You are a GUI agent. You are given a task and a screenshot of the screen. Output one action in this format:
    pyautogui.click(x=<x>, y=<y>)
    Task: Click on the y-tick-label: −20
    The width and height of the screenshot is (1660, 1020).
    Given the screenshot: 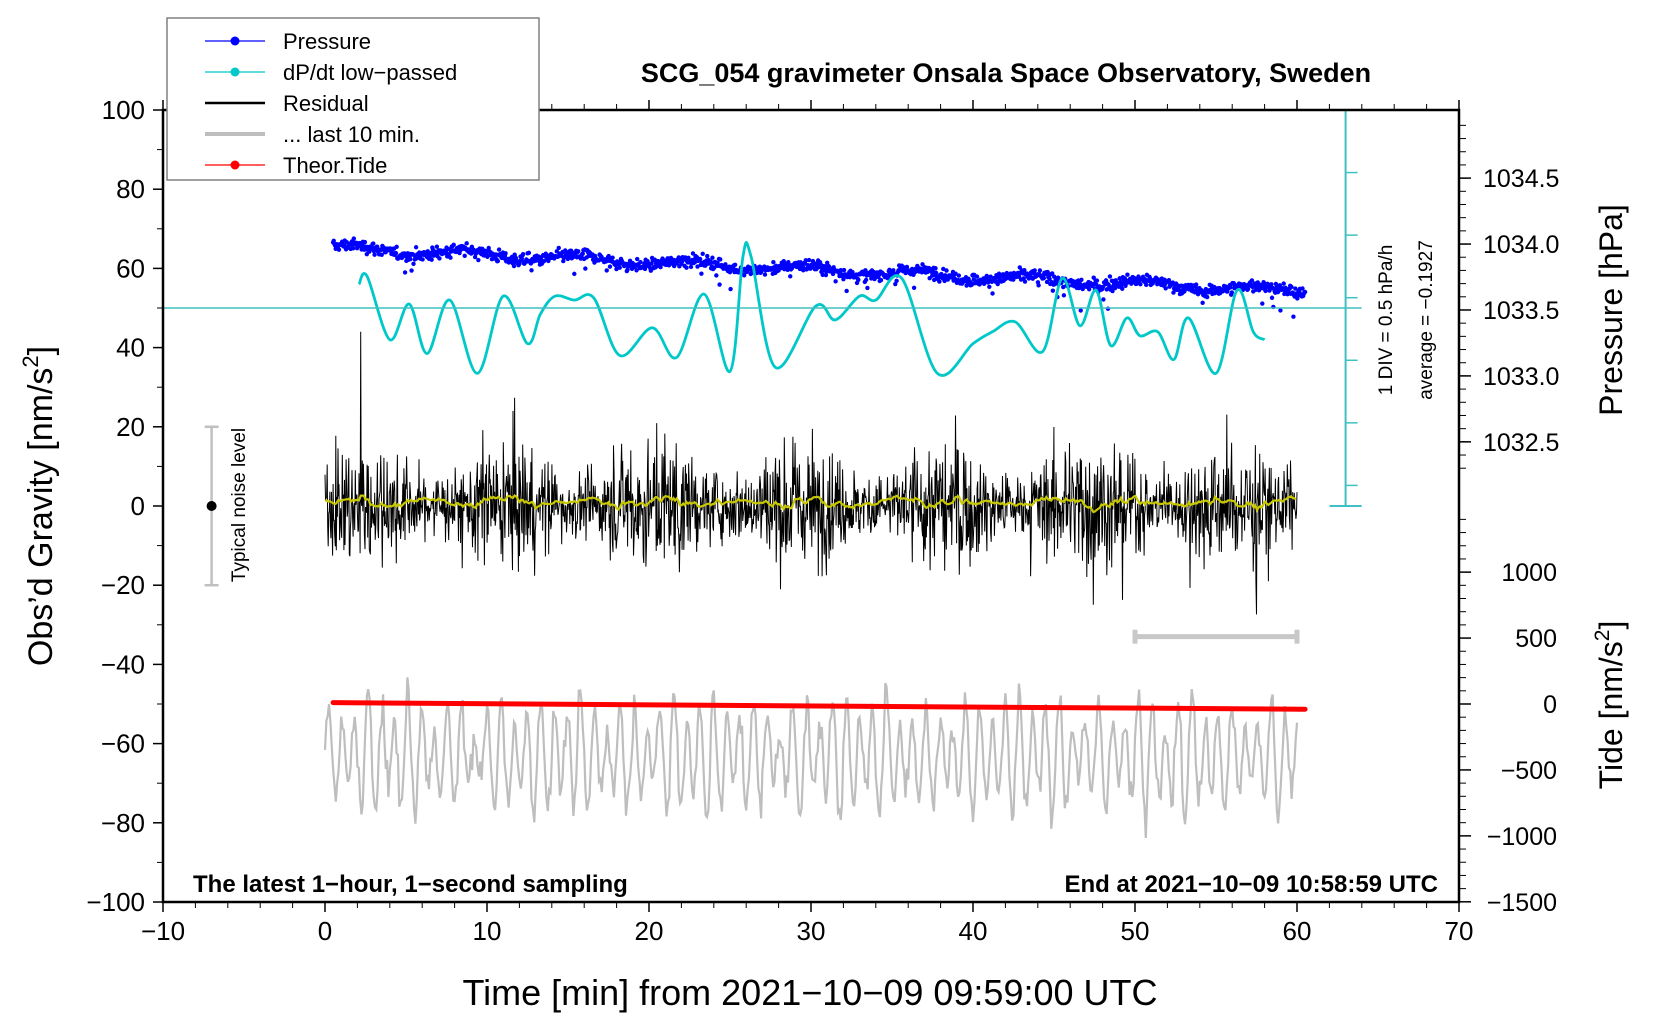 What is the action you would take?
    pyautogui.click(x=123, y=585)
    